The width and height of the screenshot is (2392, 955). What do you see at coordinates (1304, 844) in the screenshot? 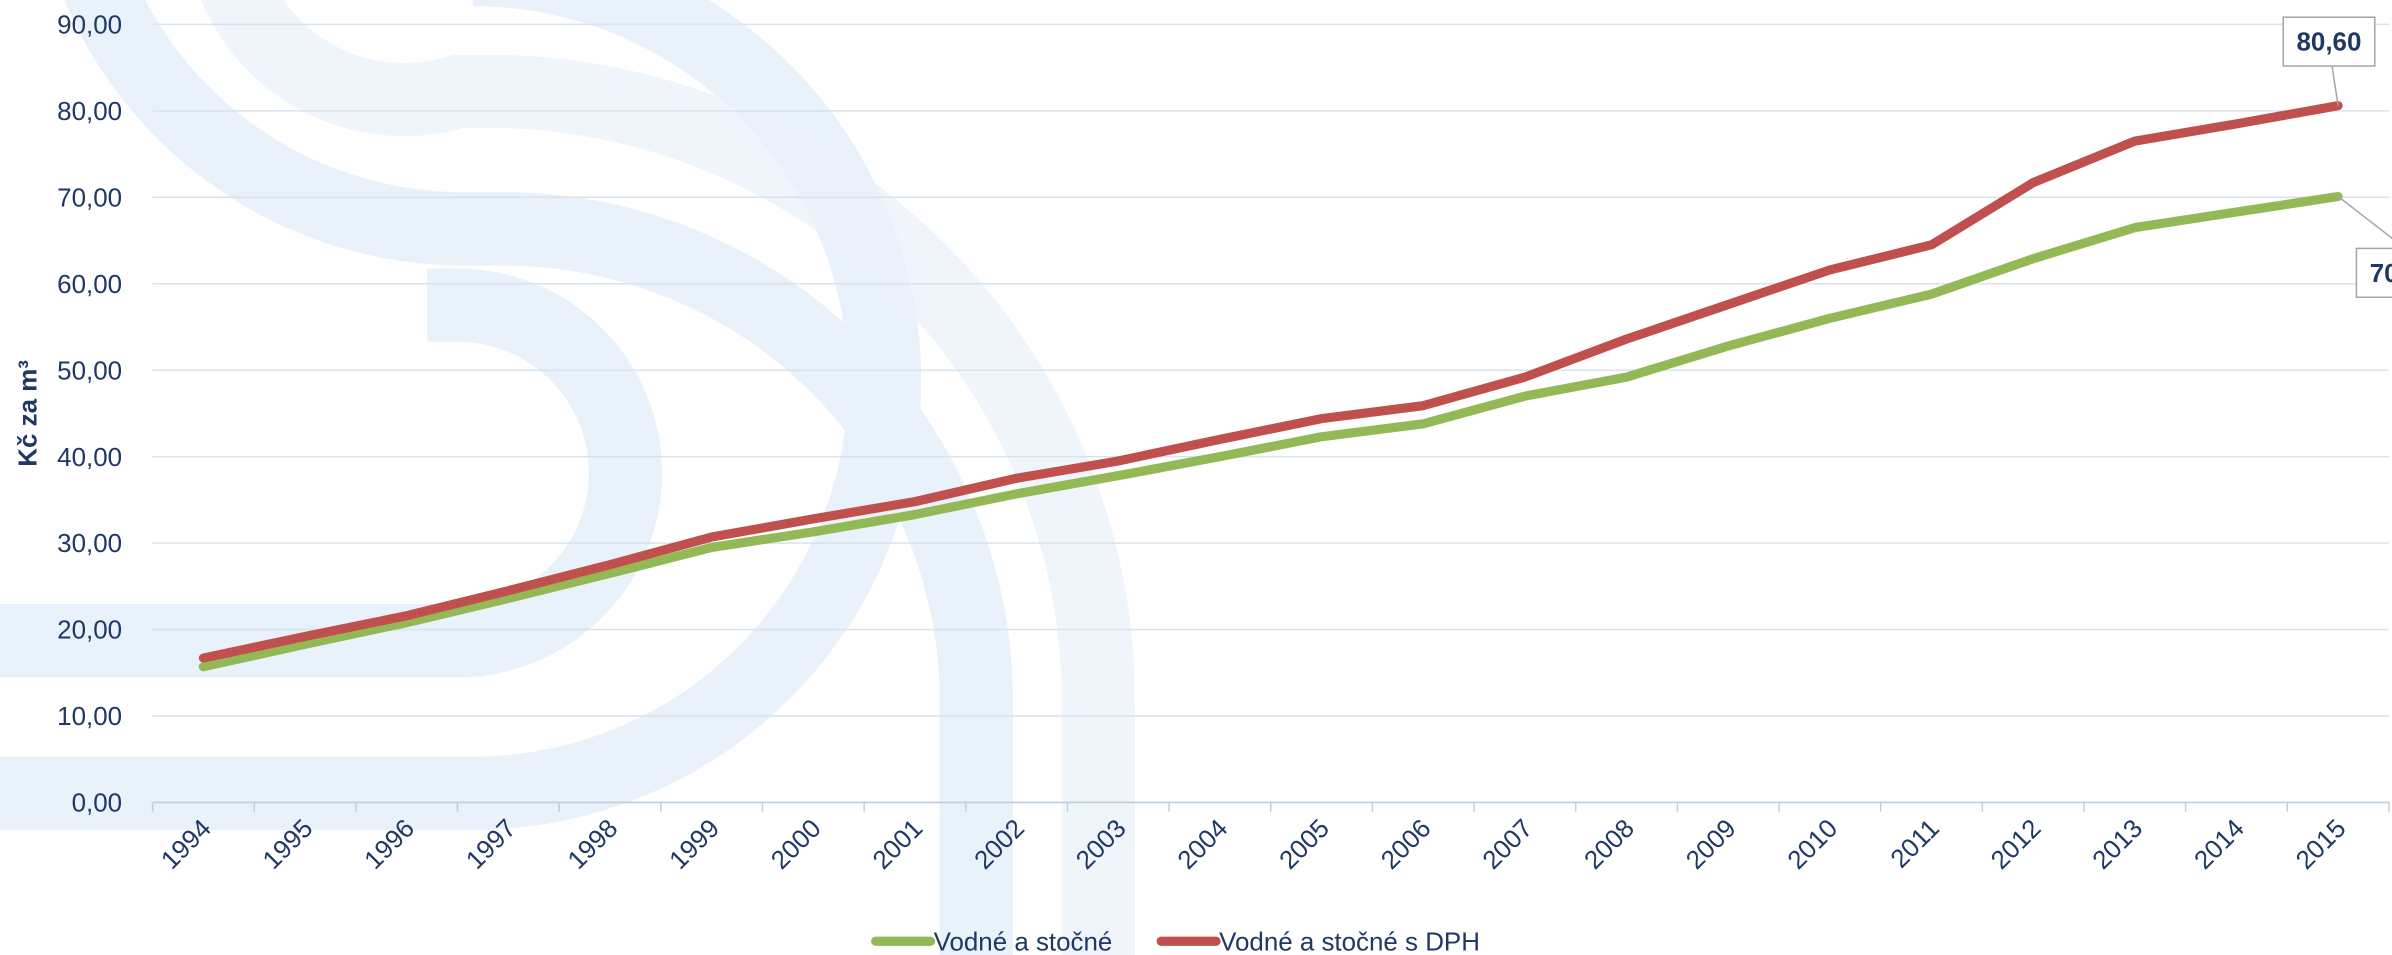
I see `x-tick-label: 2005` at bounding box center [1304, 844].